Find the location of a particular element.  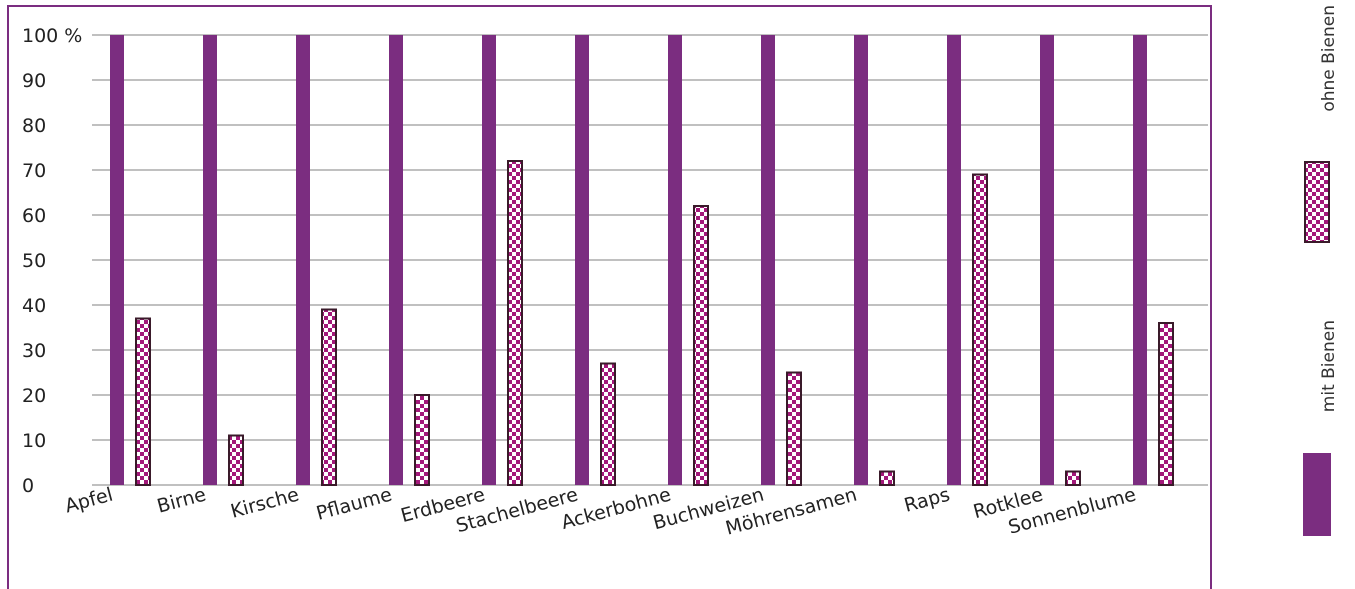

y-tick-label: 50 is located at coordinates (34, 261).